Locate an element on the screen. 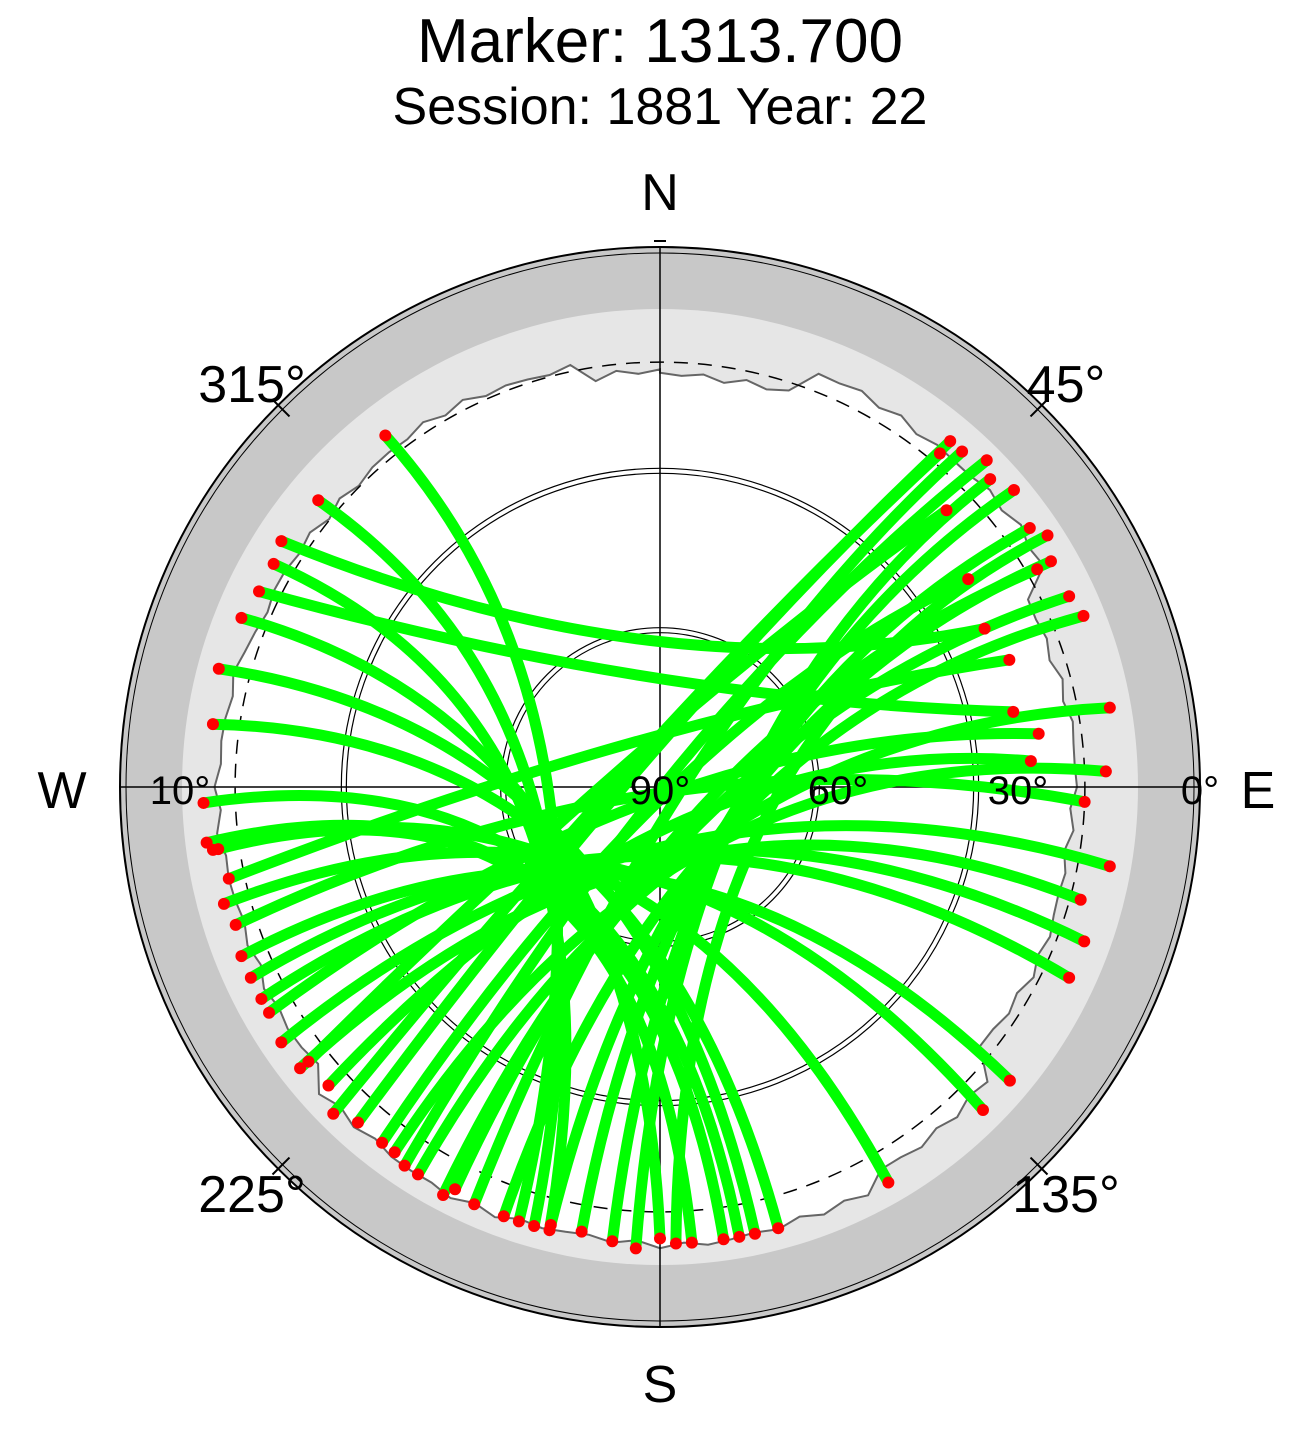 This screenshot has height=1444, width=1316. elevation-label-60: 60° is located at coordinates (838, 791).